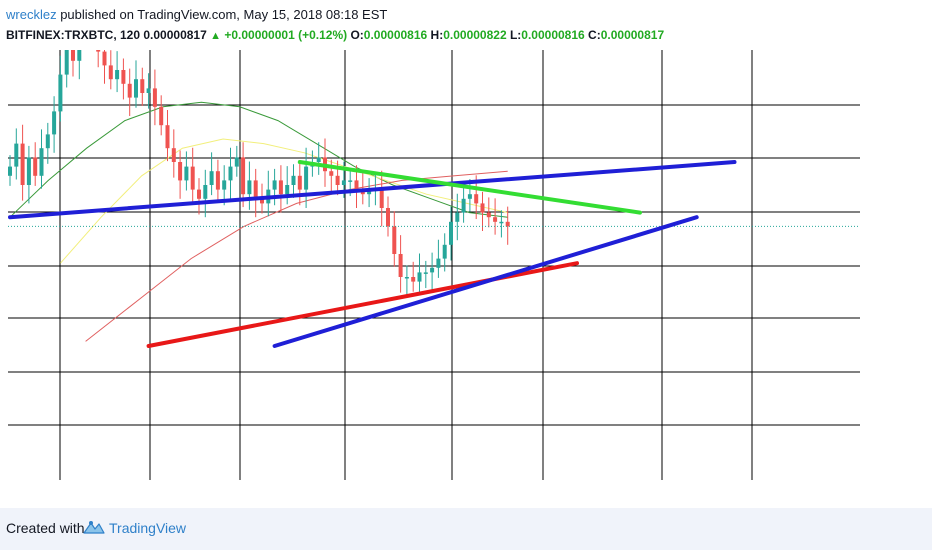 This screenshot has height=550, width=932. Describe the element at coordinates (45, 528) in the screenshot. I see `created-with-text: Created with` at that location.